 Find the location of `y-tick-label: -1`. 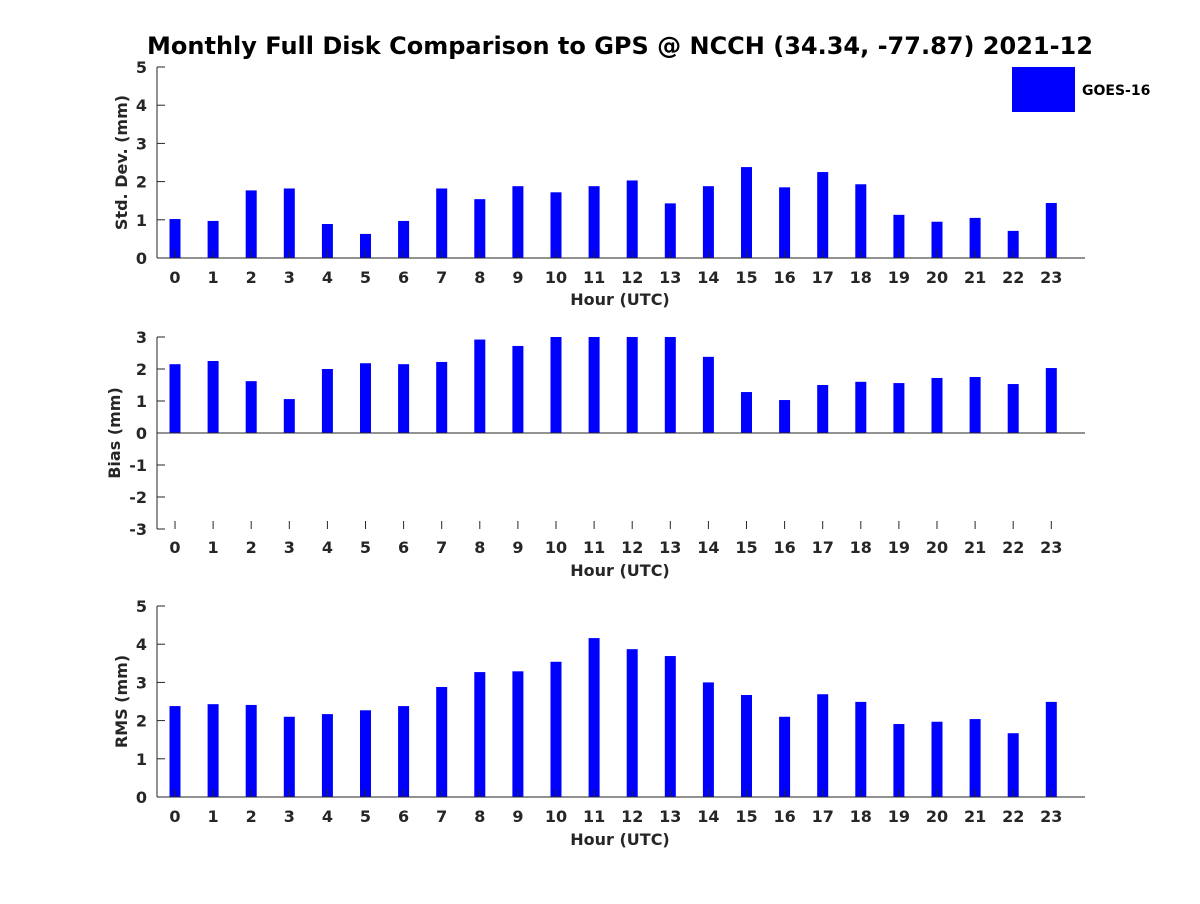

y-tick-label: -1 is located at coordinates (138, 465).